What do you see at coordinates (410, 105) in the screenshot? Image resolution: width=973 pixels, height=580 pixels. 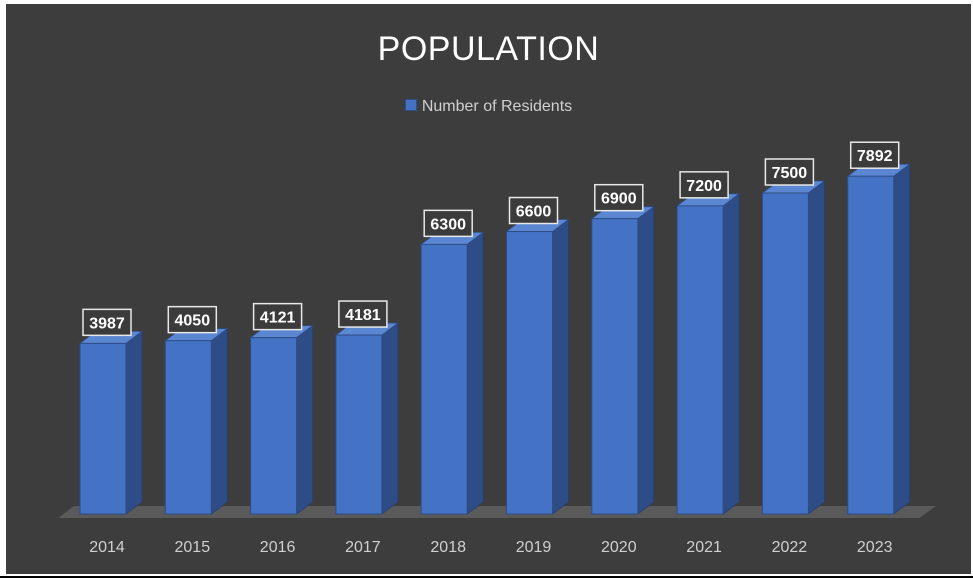 I see `legend-swatch-icon` at bounding box center [410, 105].